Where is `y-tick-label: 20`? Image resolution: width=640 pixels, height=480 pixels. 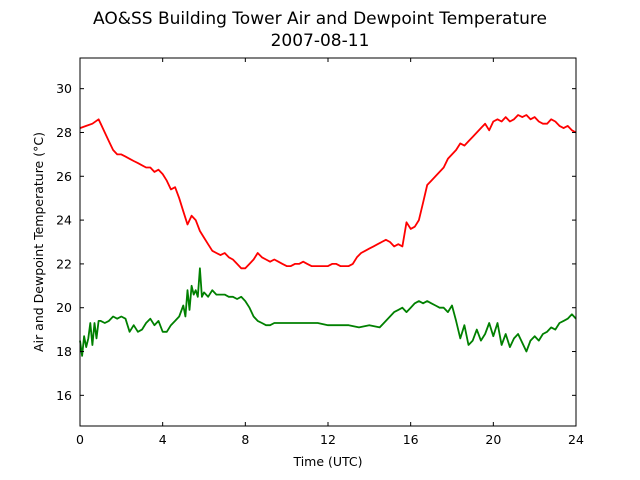
y-tick-label: 20 is located at coordinates (64, 307).